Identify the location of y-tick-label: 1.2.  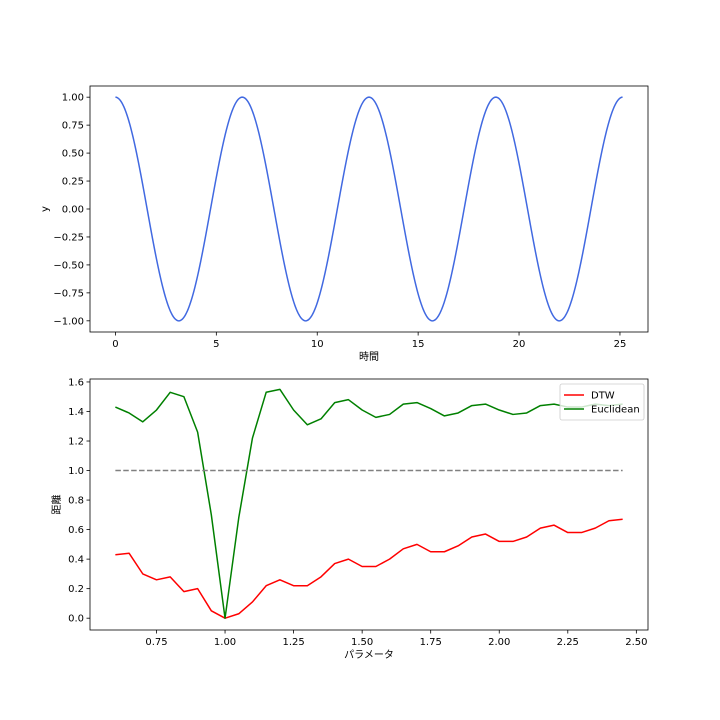
(76, 442).